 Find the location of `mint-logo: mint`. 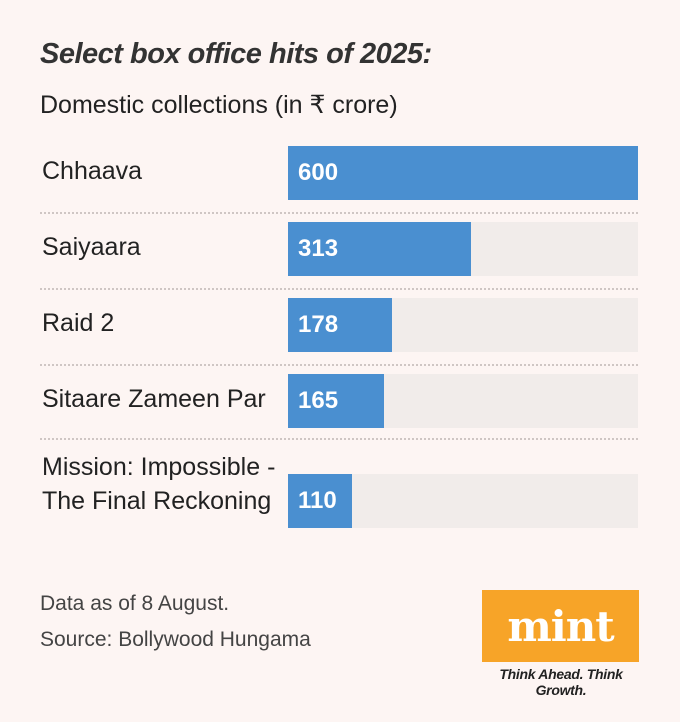

mint-logo: mint is located at coordinates (560, 626).